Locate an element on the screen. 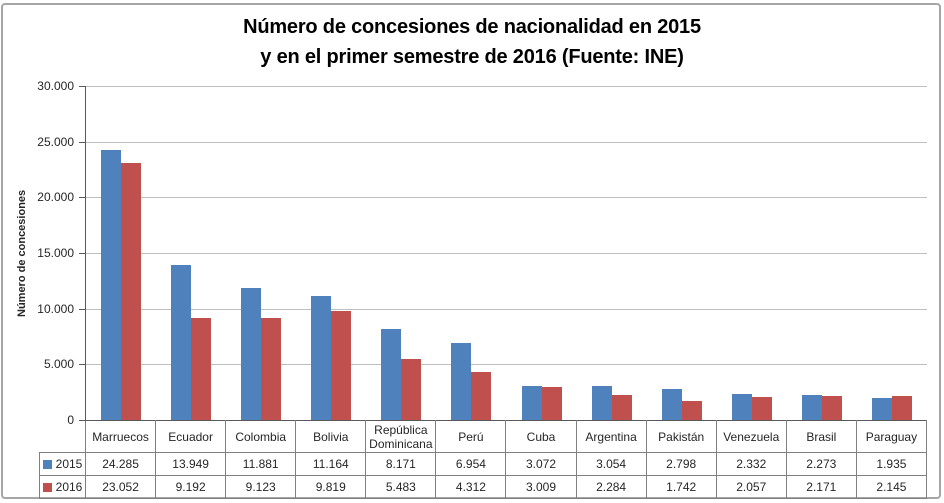  value-cell-2016-bolivia: 9.819 is located at coordinates (331, 487).